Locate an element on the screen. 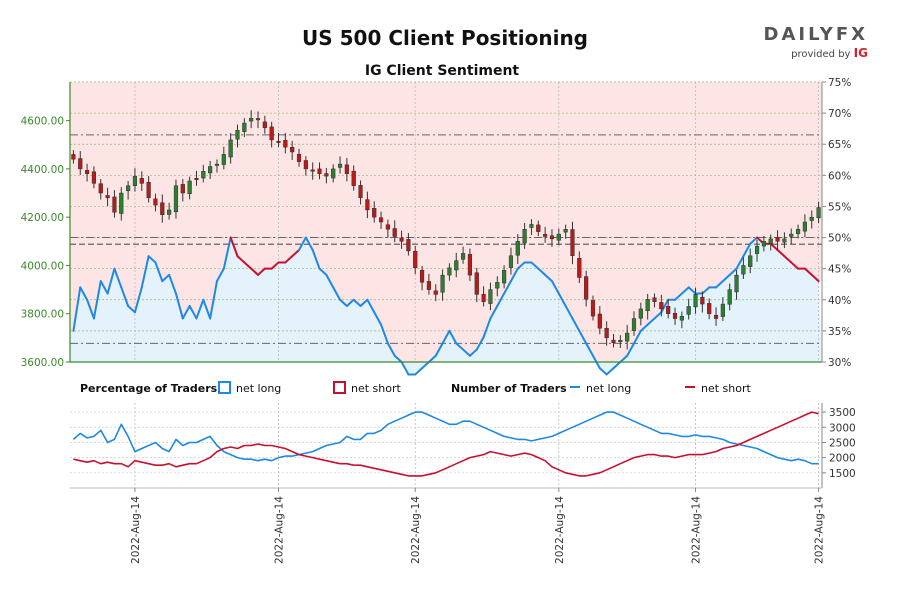 This screenshot has height=600, width=900. chart-title: US 500 Client Positioning is located at coordinates (445, 38).